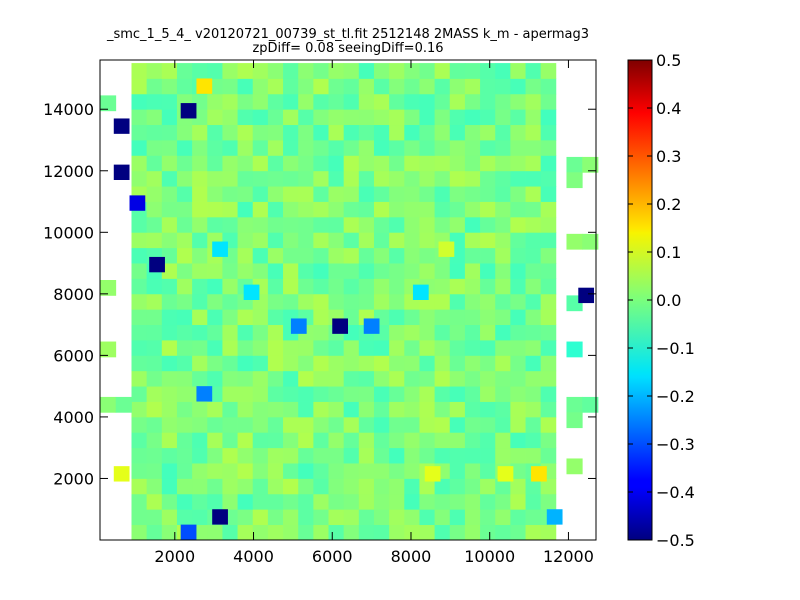 This screenshot has height=600, width=800. What do you see at coordinates (220, 249) in the screenshot?
I see `heatmap-outlier-cell` at bounding box center [220, 249].